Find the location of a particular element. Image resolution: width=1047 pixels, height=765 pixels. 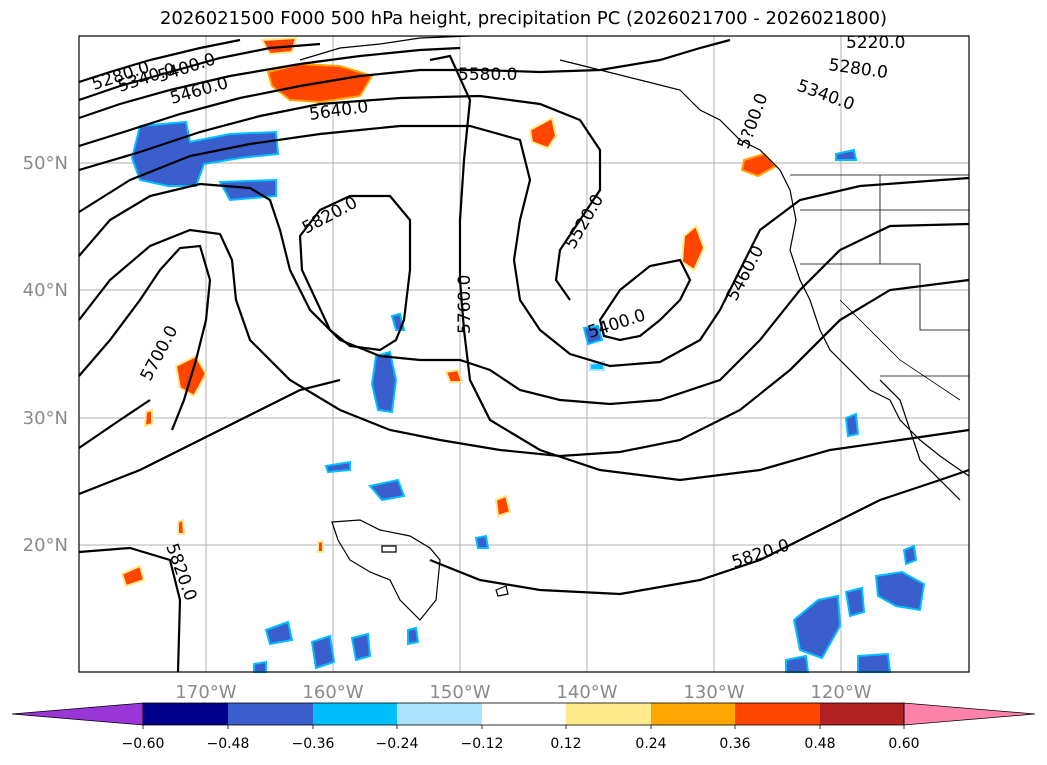

colorbar-tick: 0.24 is located at coordinates (650, 744).